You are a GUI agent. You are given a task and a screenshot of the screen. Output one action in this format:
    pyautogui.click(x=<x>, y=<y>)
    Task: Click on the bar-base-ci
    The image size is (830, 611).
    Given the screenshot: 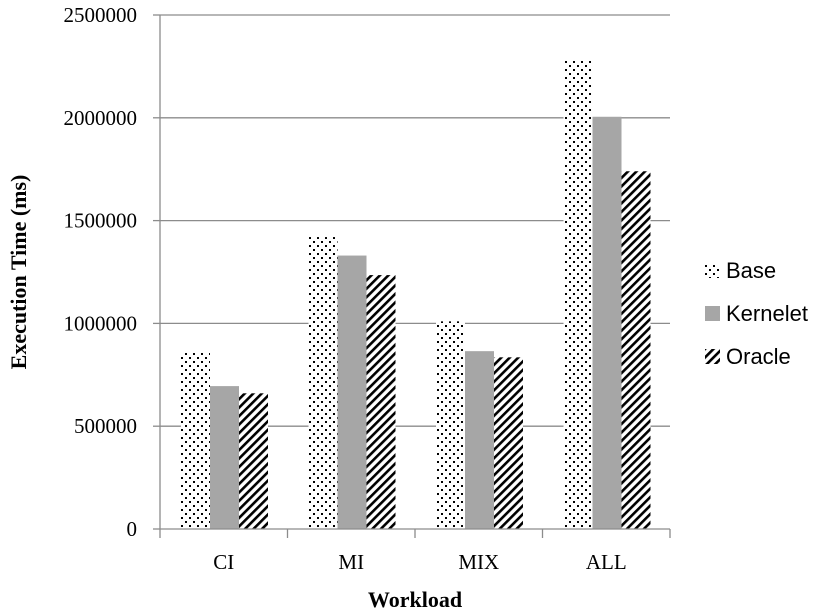 What is the action you would take?
    pyautogui.click(x=195, y=440)
    